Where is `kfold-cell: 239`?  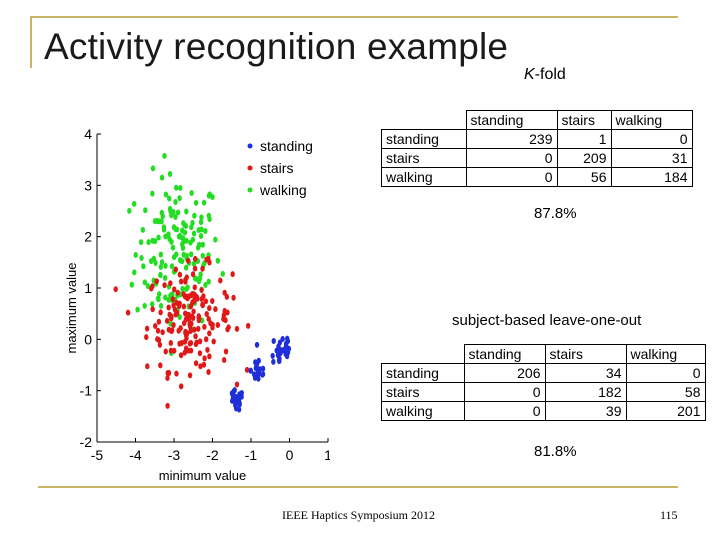 kfold-cell: 239 is located at coordinates (511, 139).